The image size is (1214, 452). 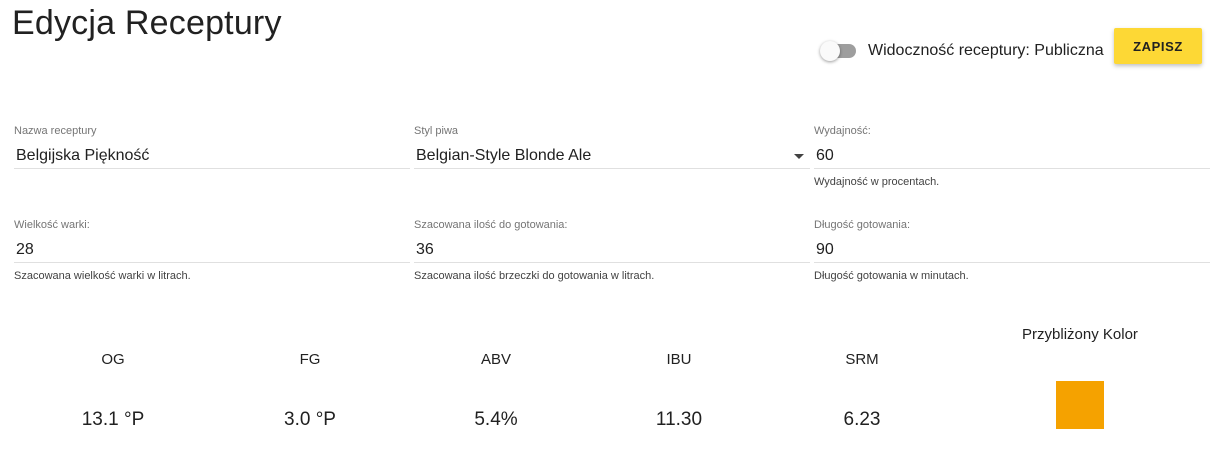 I want to click on stat-ibu-value: 11.30, so click(x=679, y=419).